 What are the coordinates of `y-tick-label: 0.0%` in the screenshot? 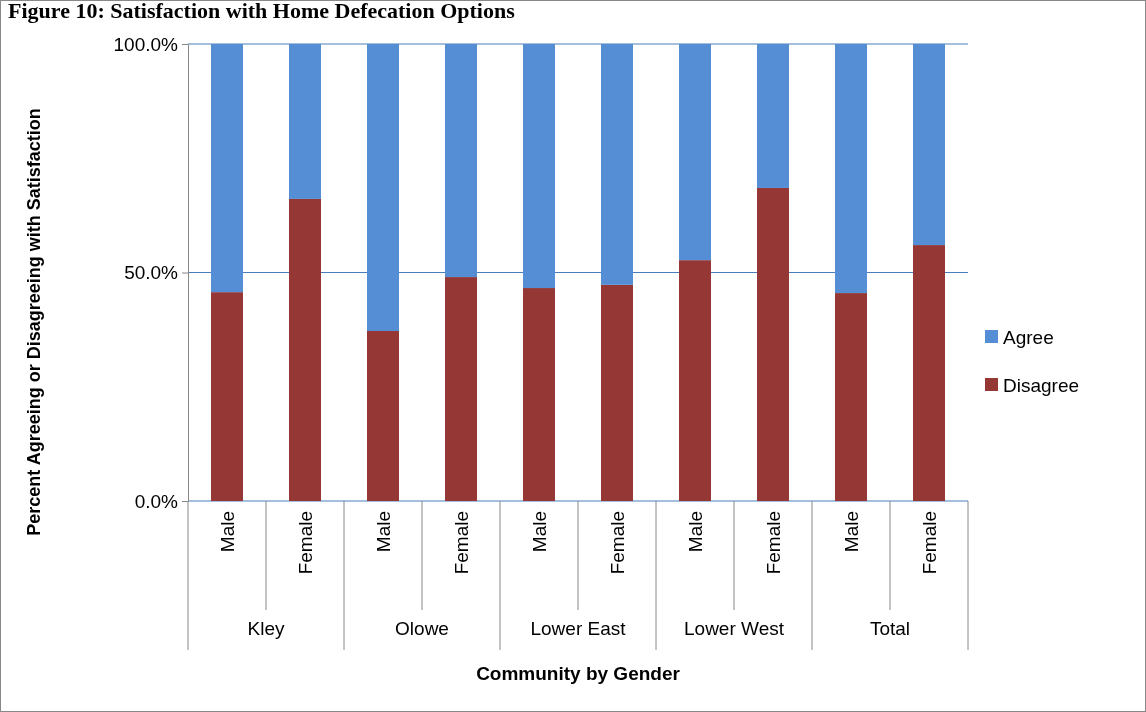 It's located at (156, 501).